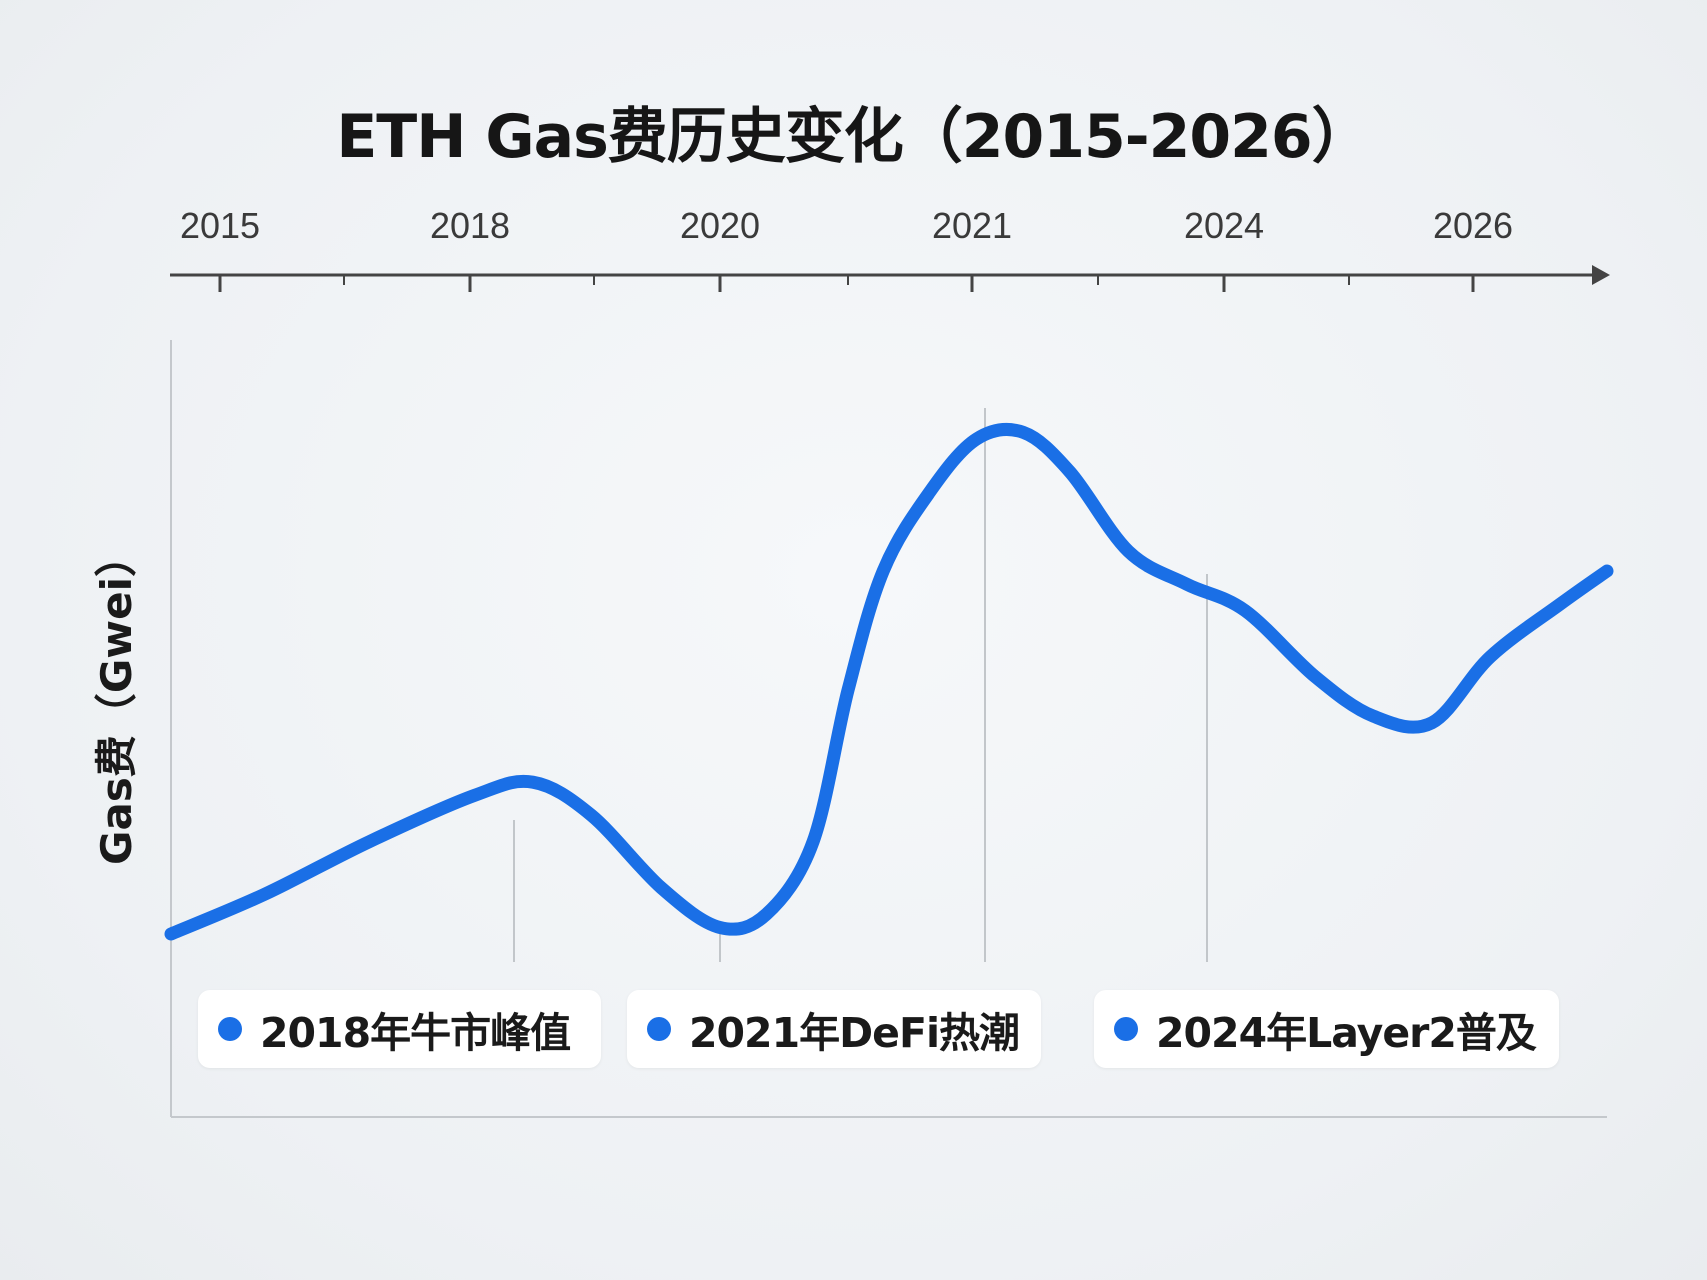 The image size is (1707, 1280). I want to click on annotation-2018-bull-peak: 2018年牛市峰值, so click(399, 1029).